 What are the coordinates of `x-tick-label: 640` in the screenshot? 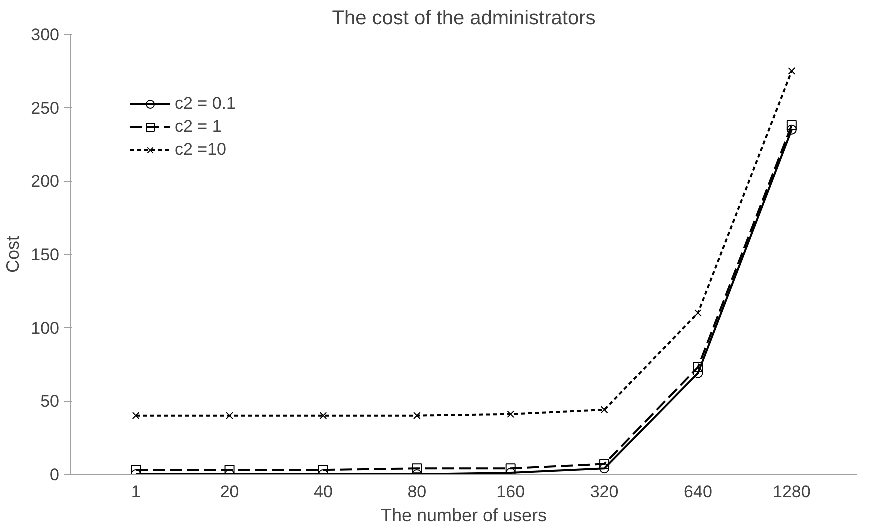 It's located at (698, 492).